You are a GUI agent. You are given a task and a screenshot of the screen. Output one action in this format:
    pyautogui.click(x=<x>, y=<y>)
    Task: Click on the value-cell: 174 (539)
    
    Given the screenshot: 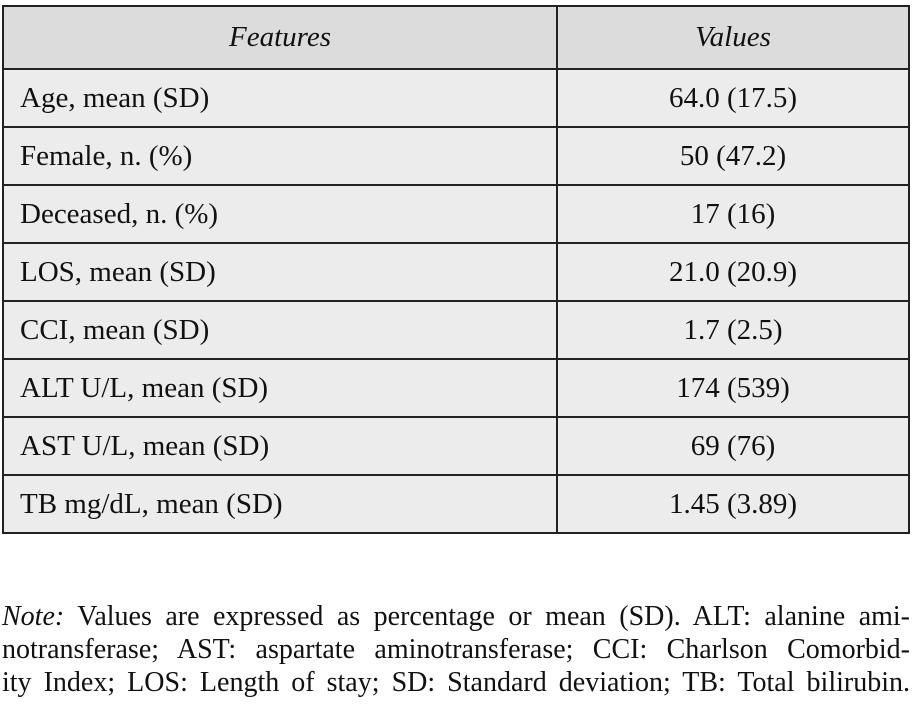 What is the action you would take?
    pyautogui.click(x=733, y=388)
    